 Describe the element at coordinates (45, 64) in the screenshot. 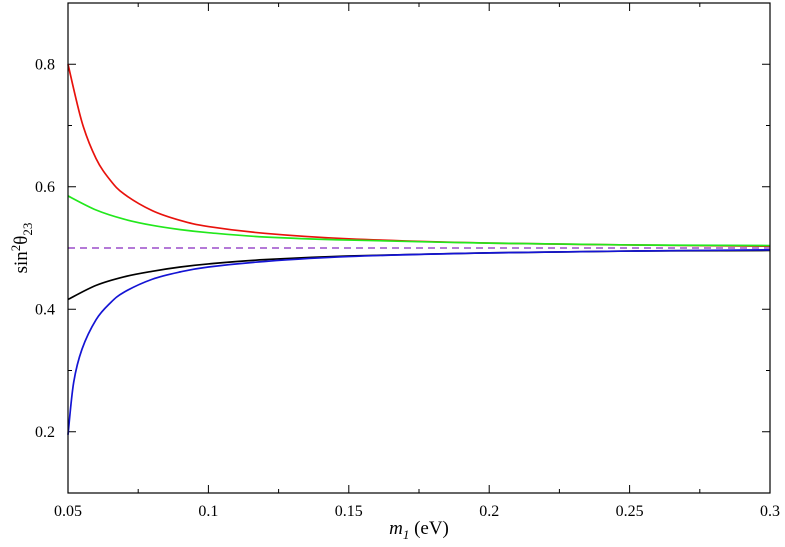

I see `y-tick-label: 0.8` at that location.